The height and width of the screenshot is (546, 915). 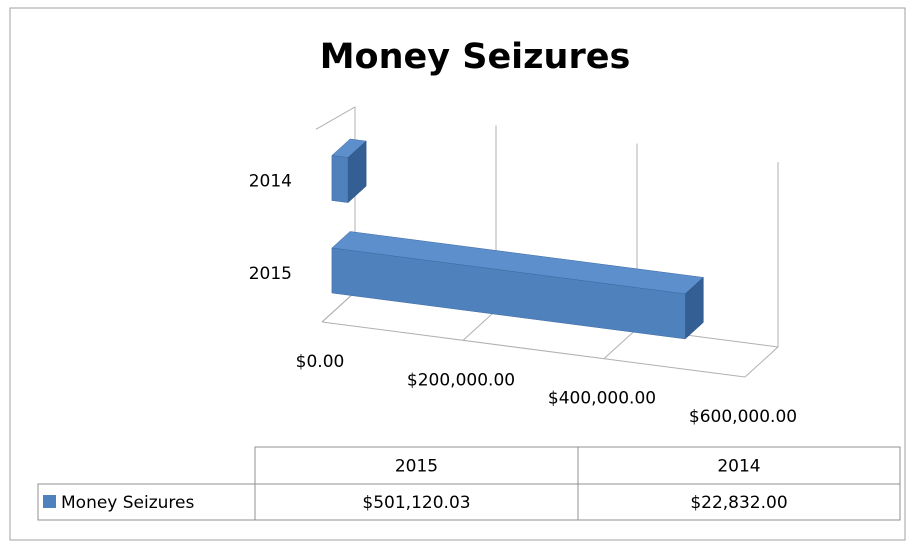 I want to click on table-value: $501,120.03, so click(x=416, y=503).